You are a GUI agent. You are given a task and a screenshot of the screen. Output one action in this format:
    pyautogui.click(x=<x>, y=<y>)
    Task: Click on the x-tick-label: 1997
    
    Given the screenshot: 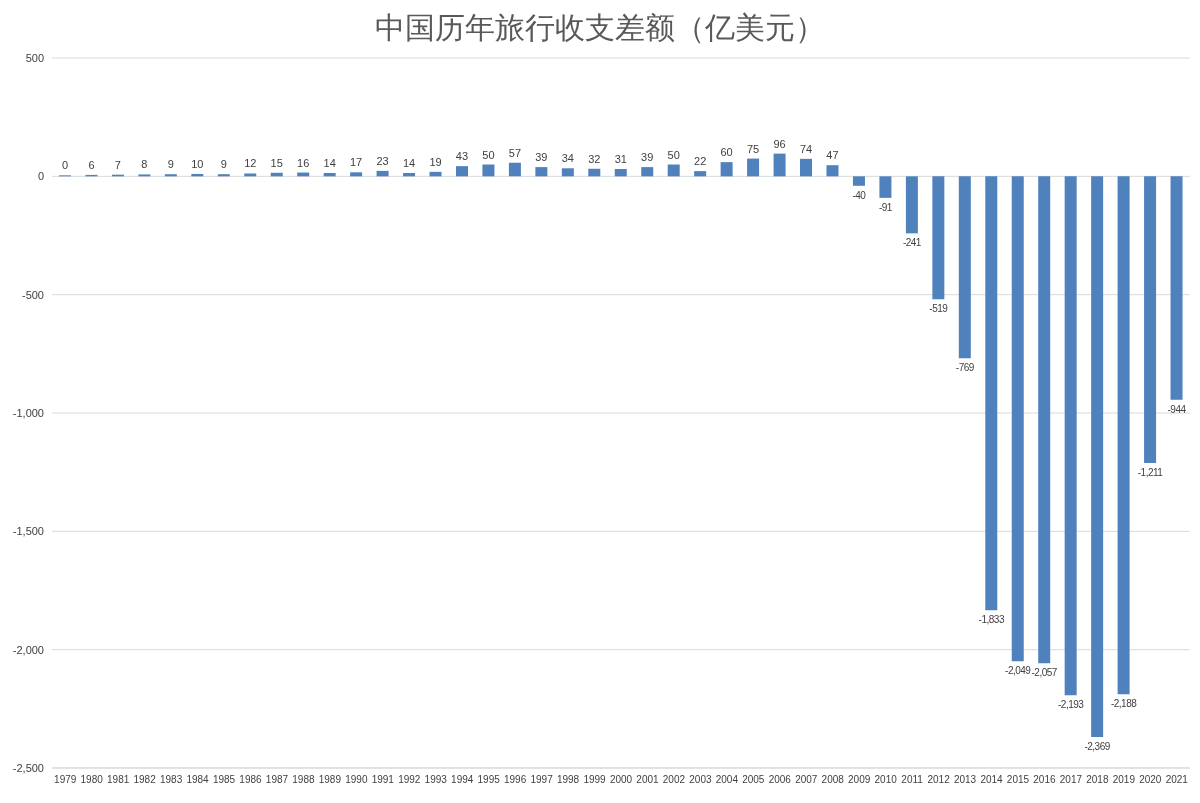 What is the action you would take?
    pyautogui.click(x=542, y=780)
    